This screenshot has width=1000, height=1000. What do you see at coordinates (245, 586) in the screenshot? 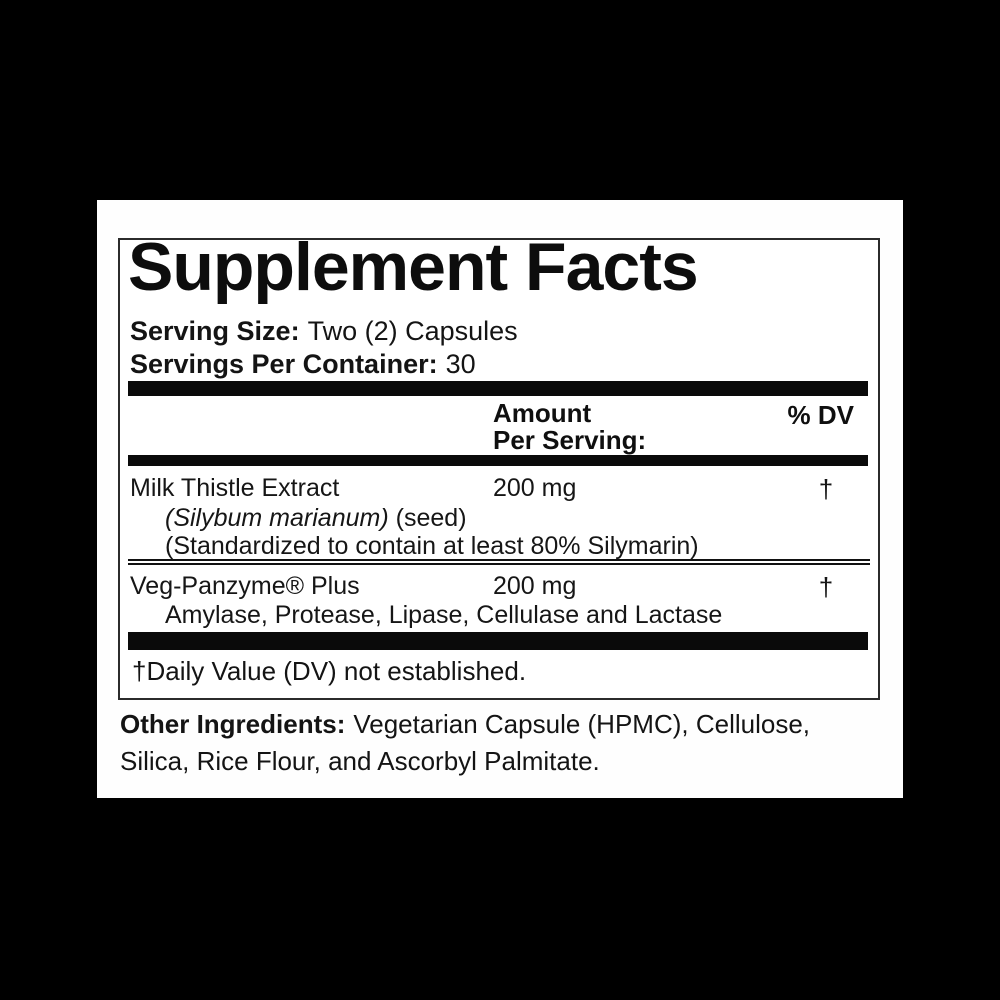
I see `ingredient-name-veg-panzyme: Veg-Panzyme® Plus` at bounding box center [245, 586].